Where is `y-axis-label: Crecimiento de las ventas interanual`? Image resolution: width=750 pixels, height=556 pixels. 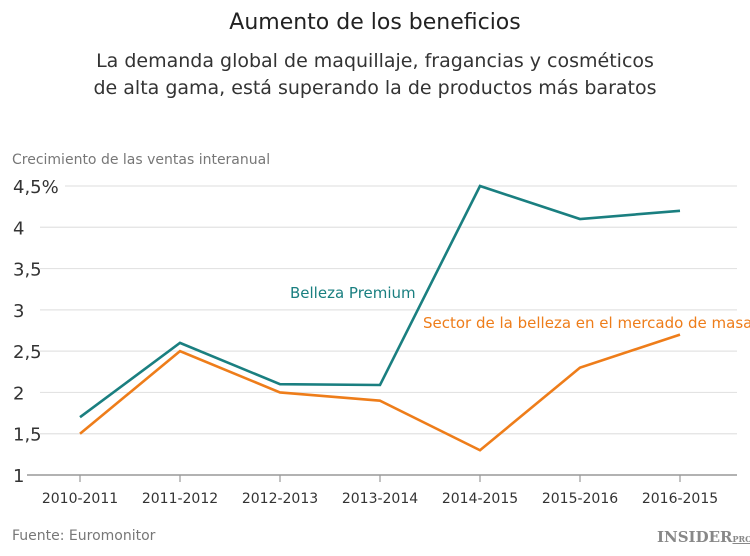 y-axis-label: Crecimiento de las ventas interanual is located at coordinates (141, 160).